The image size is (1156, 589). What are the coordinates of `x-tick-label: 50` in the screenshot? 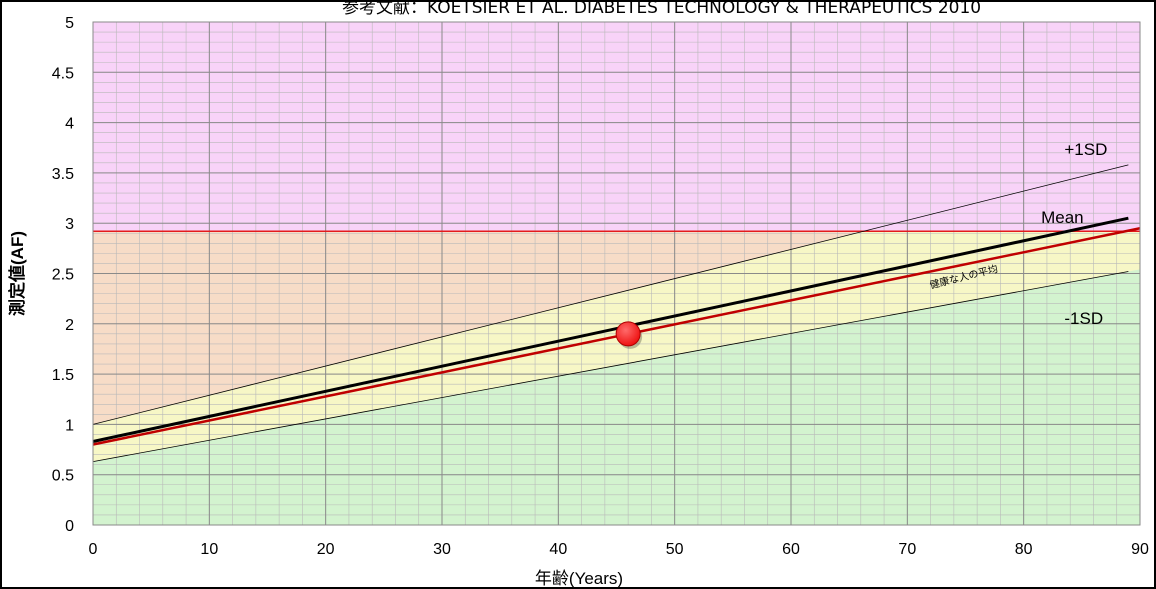 It's located at (675, 549).